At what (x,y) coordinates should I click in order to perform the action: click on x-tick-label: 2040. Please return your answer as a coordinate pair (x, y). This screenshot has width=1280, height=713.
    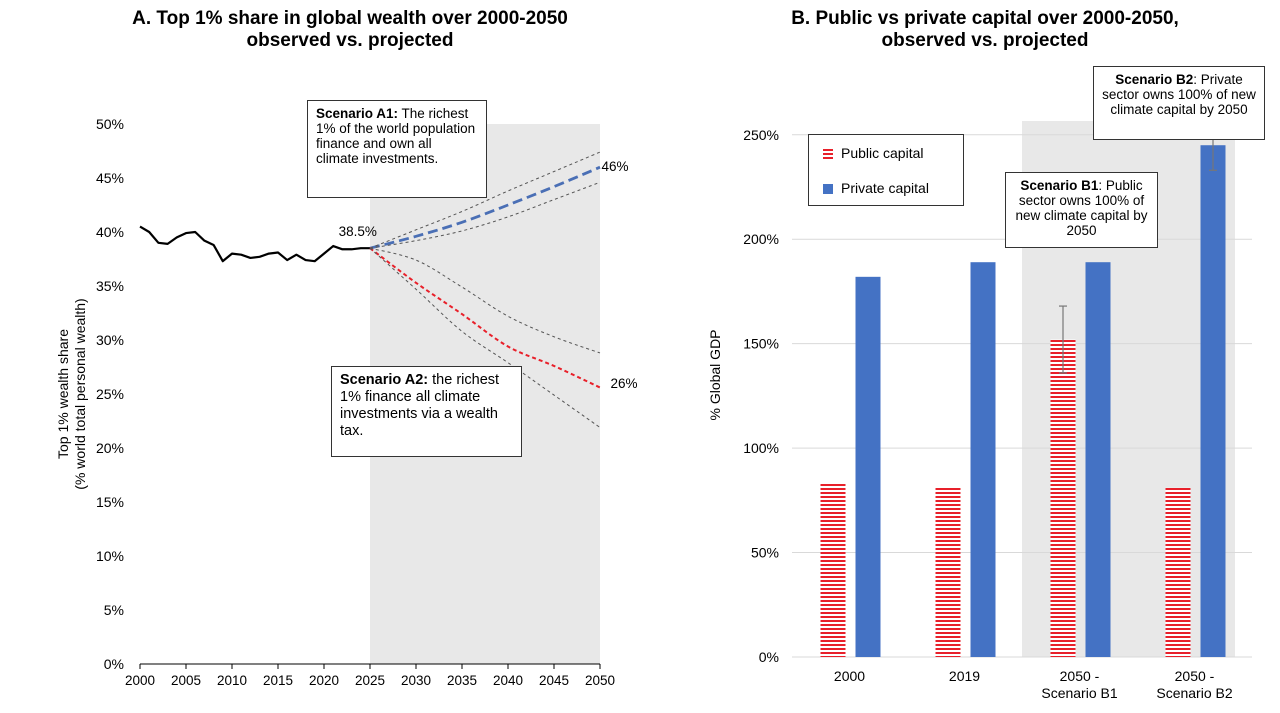
    Looking at the image, I should click on (508, 680).